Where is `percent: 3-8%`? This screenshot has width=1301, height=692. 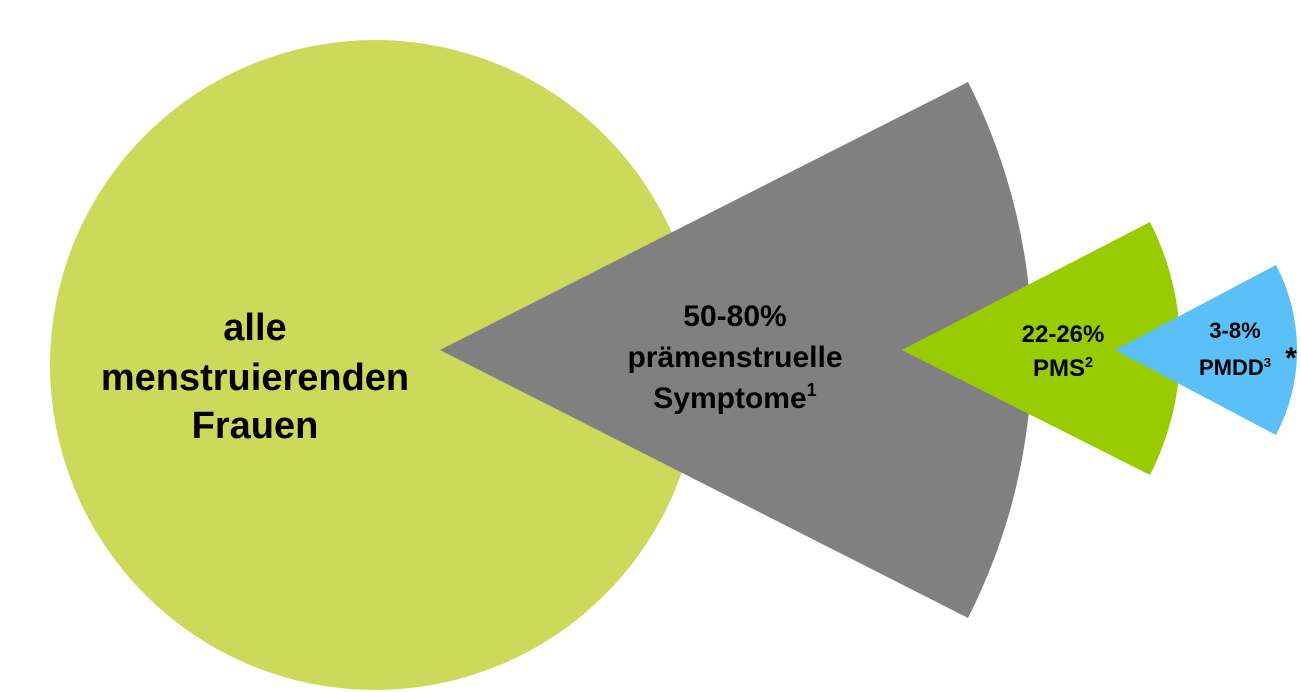 percent: 3-8% is located at coordinates (1234, 330).